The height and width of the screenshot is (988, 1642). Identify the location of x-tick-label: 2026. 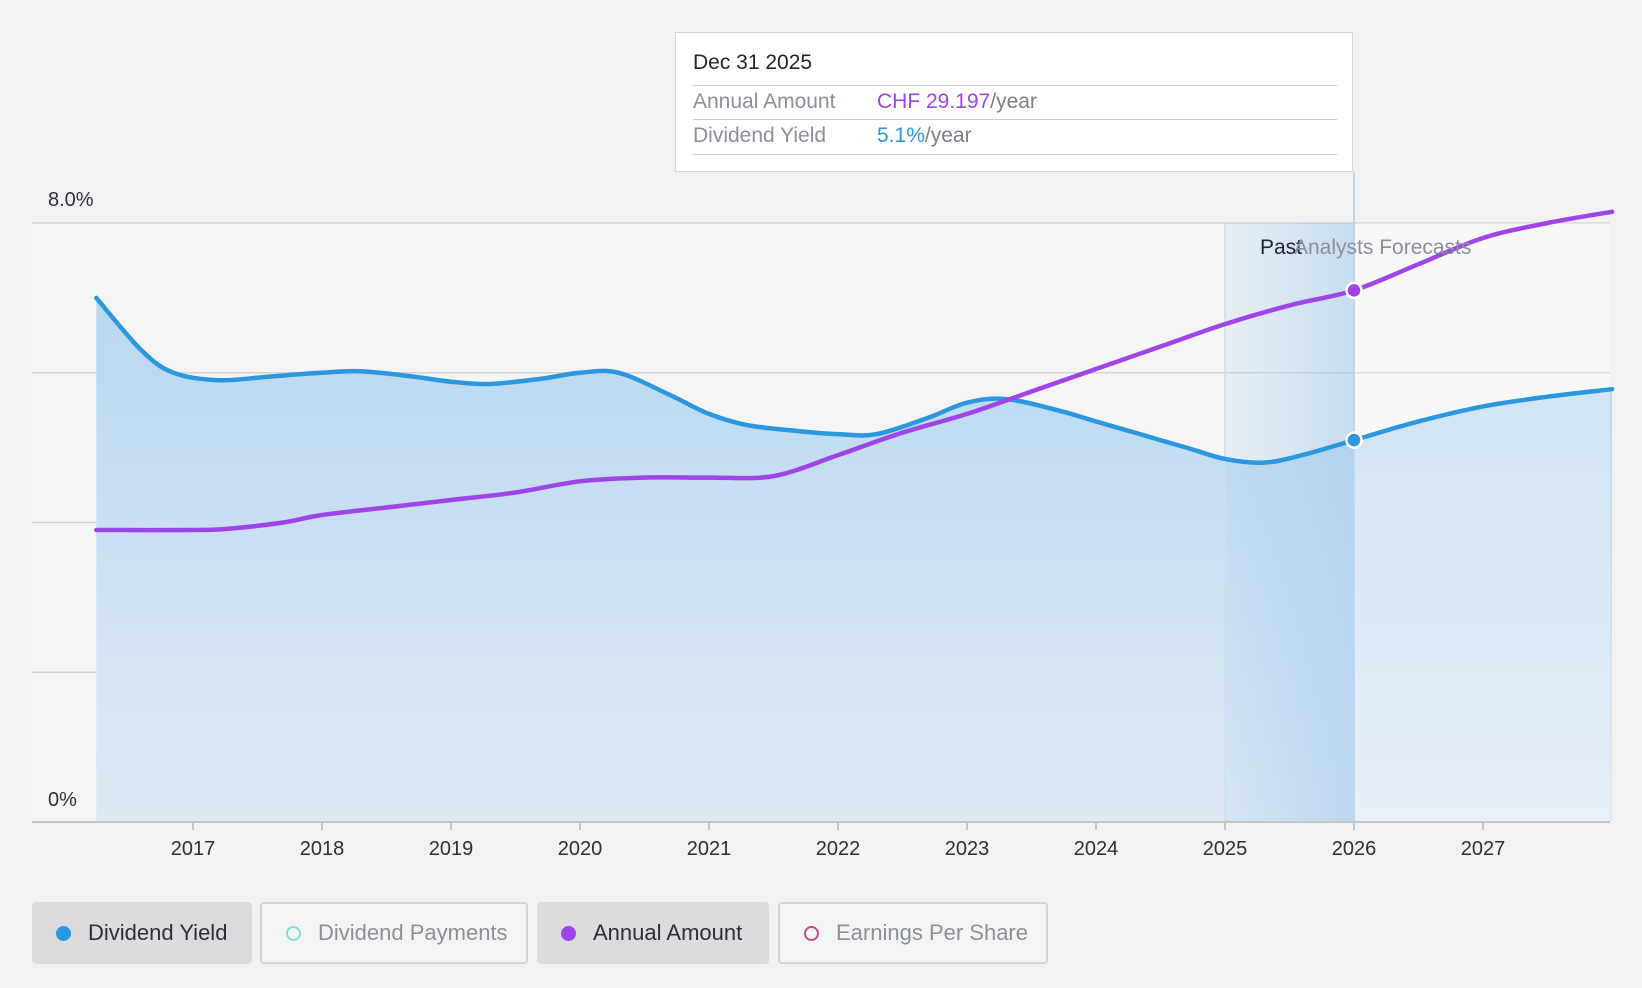
(1354, 849).